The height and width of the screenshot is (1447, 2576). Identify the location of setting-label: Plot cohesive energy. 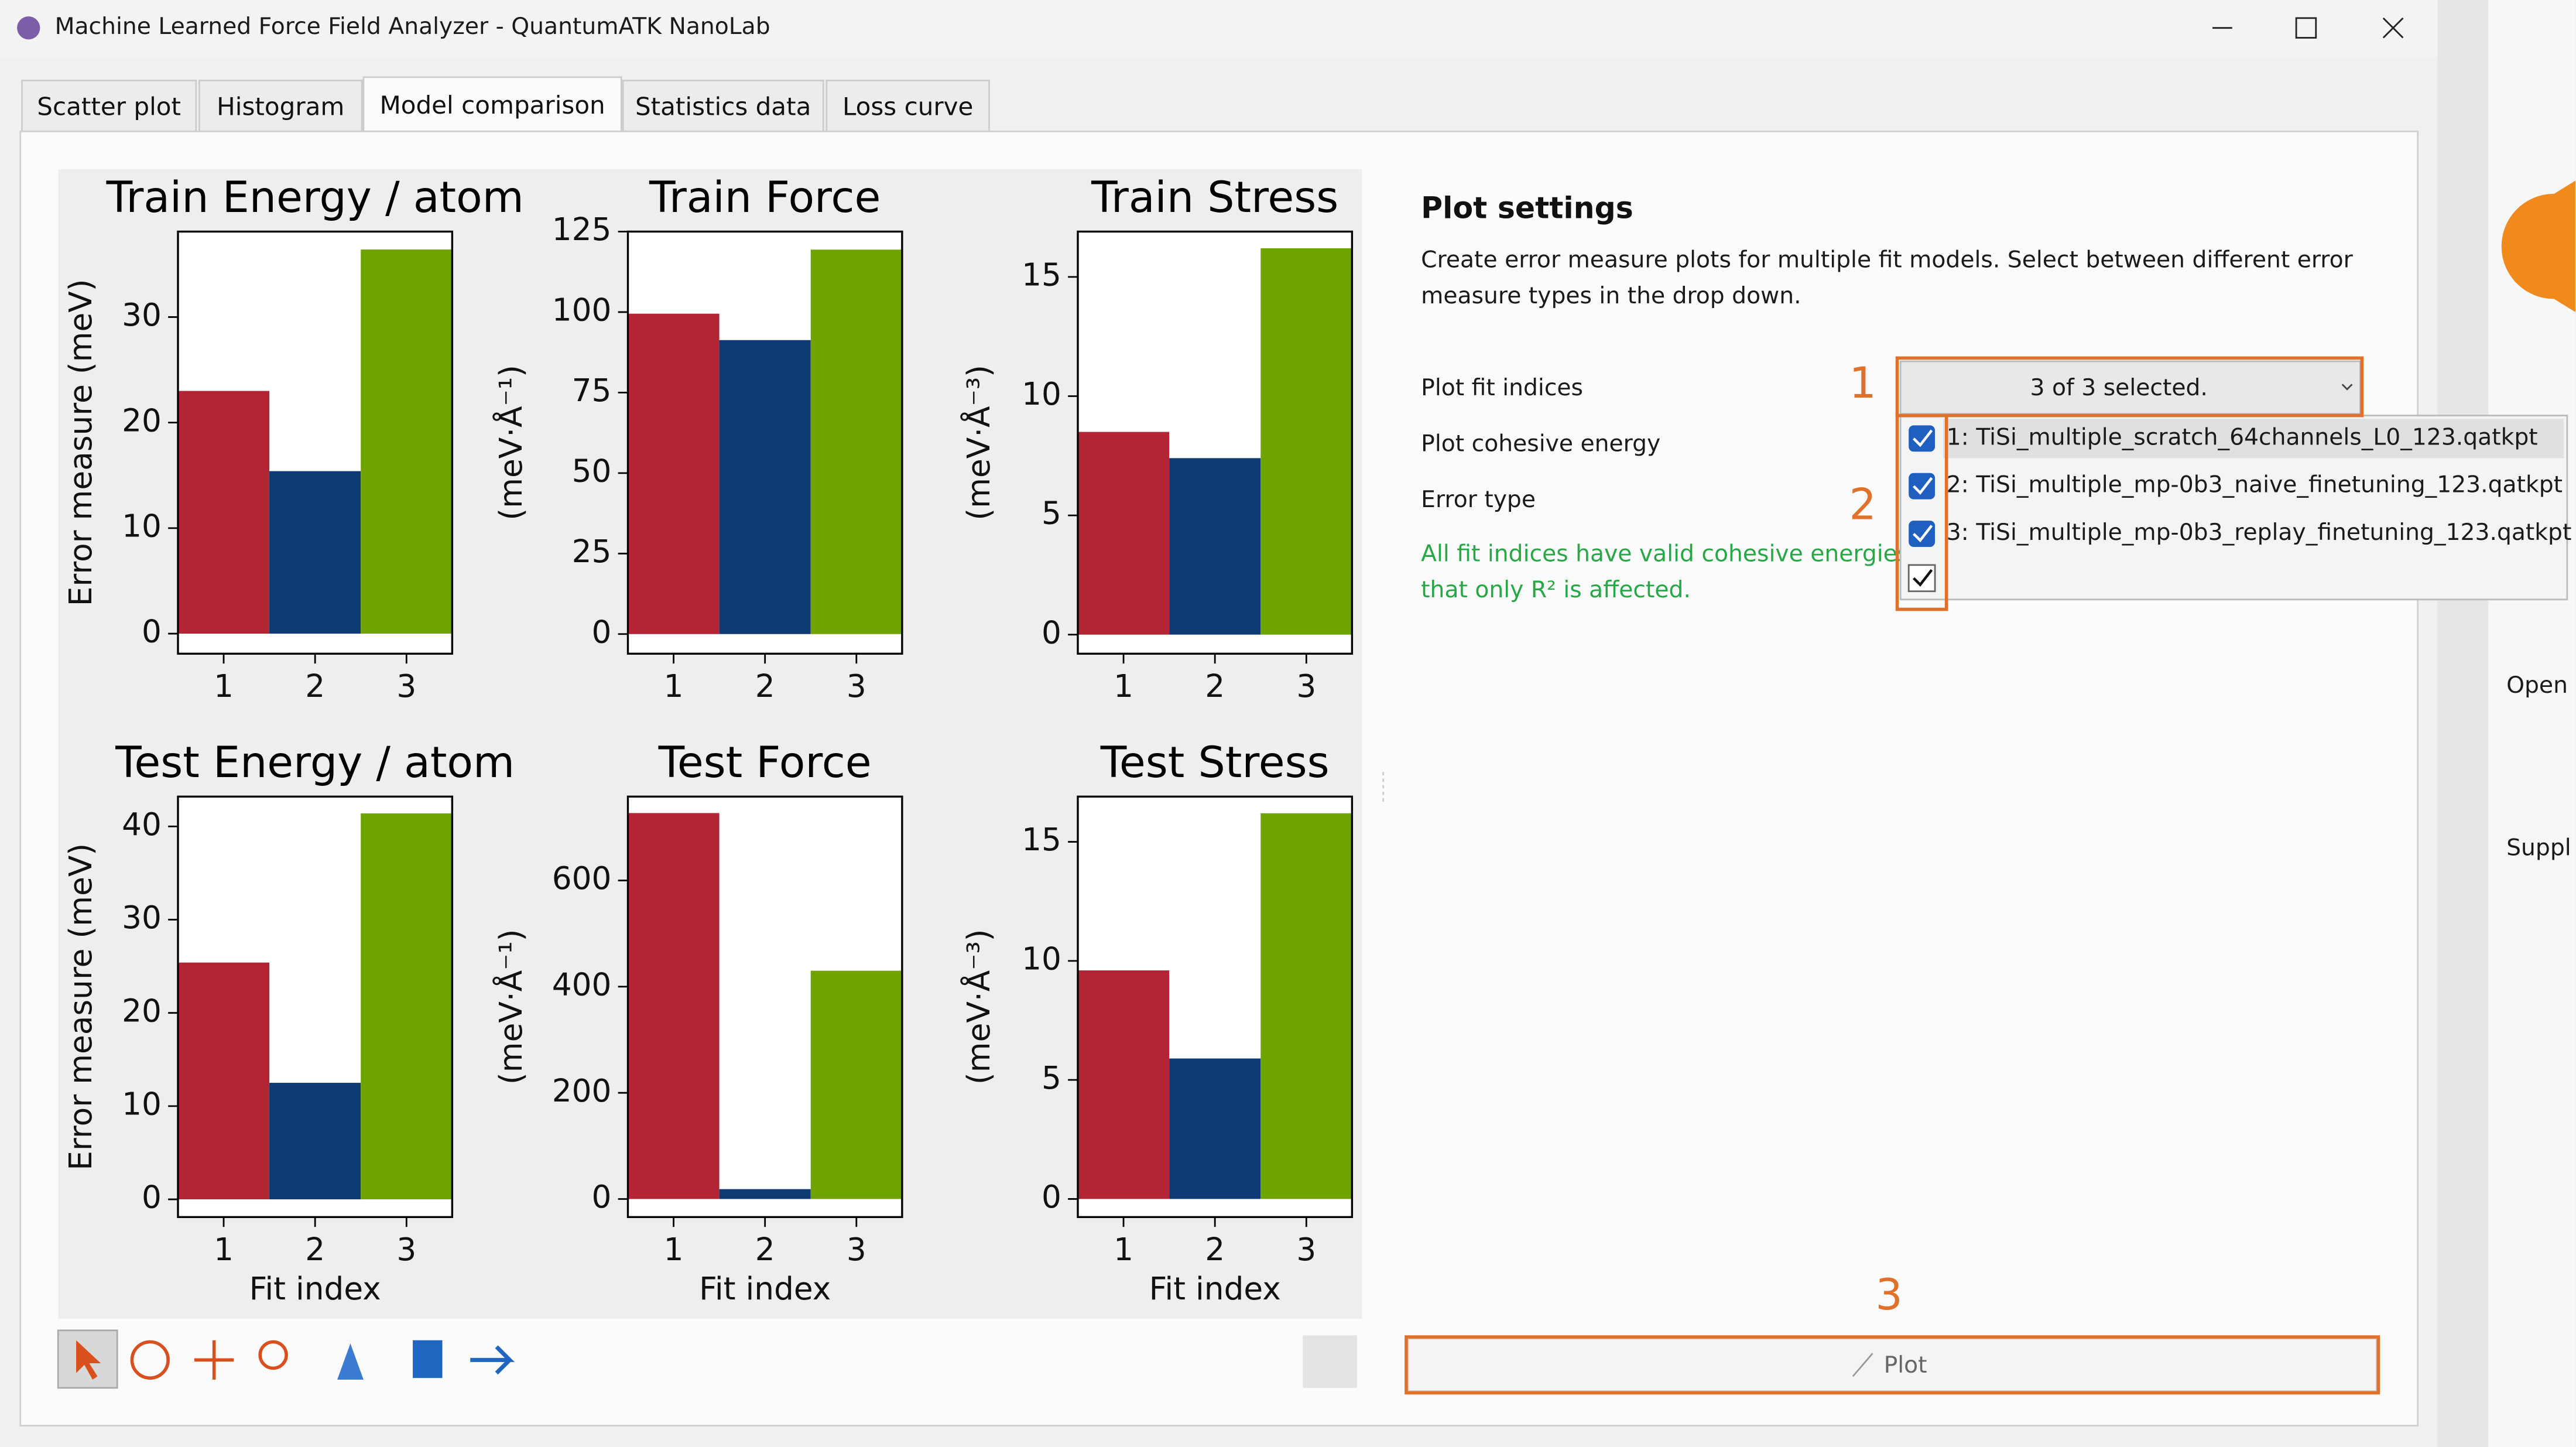
(1540, 444).